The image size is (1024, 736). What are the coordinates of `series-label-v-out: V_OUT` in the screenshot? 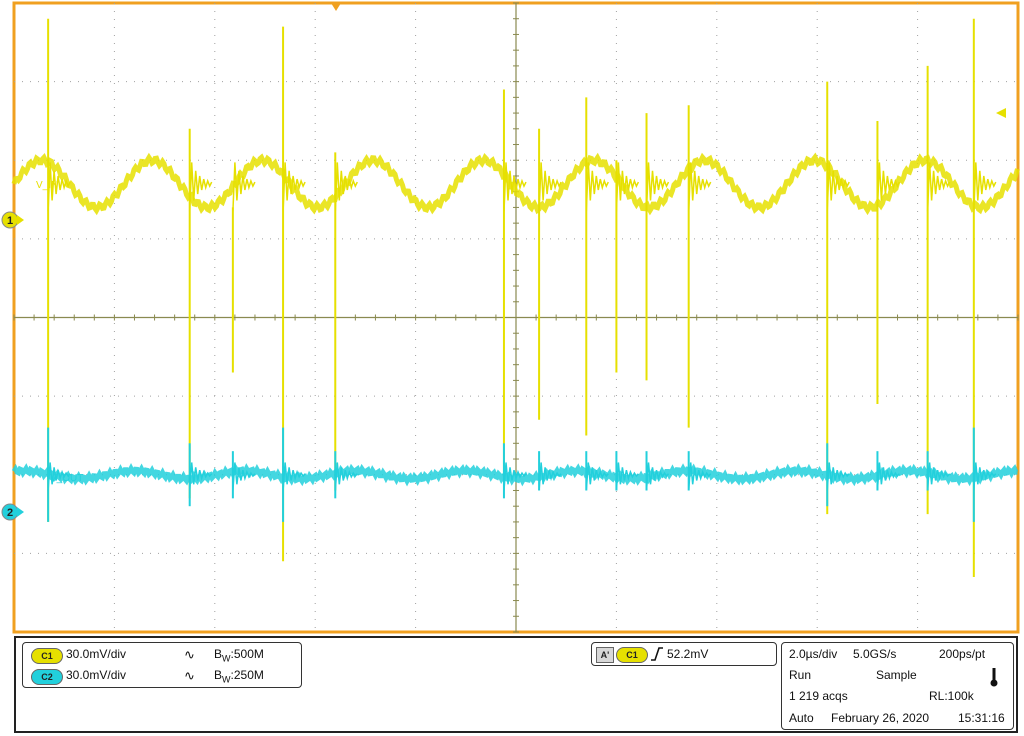 It's located at (66, 478).